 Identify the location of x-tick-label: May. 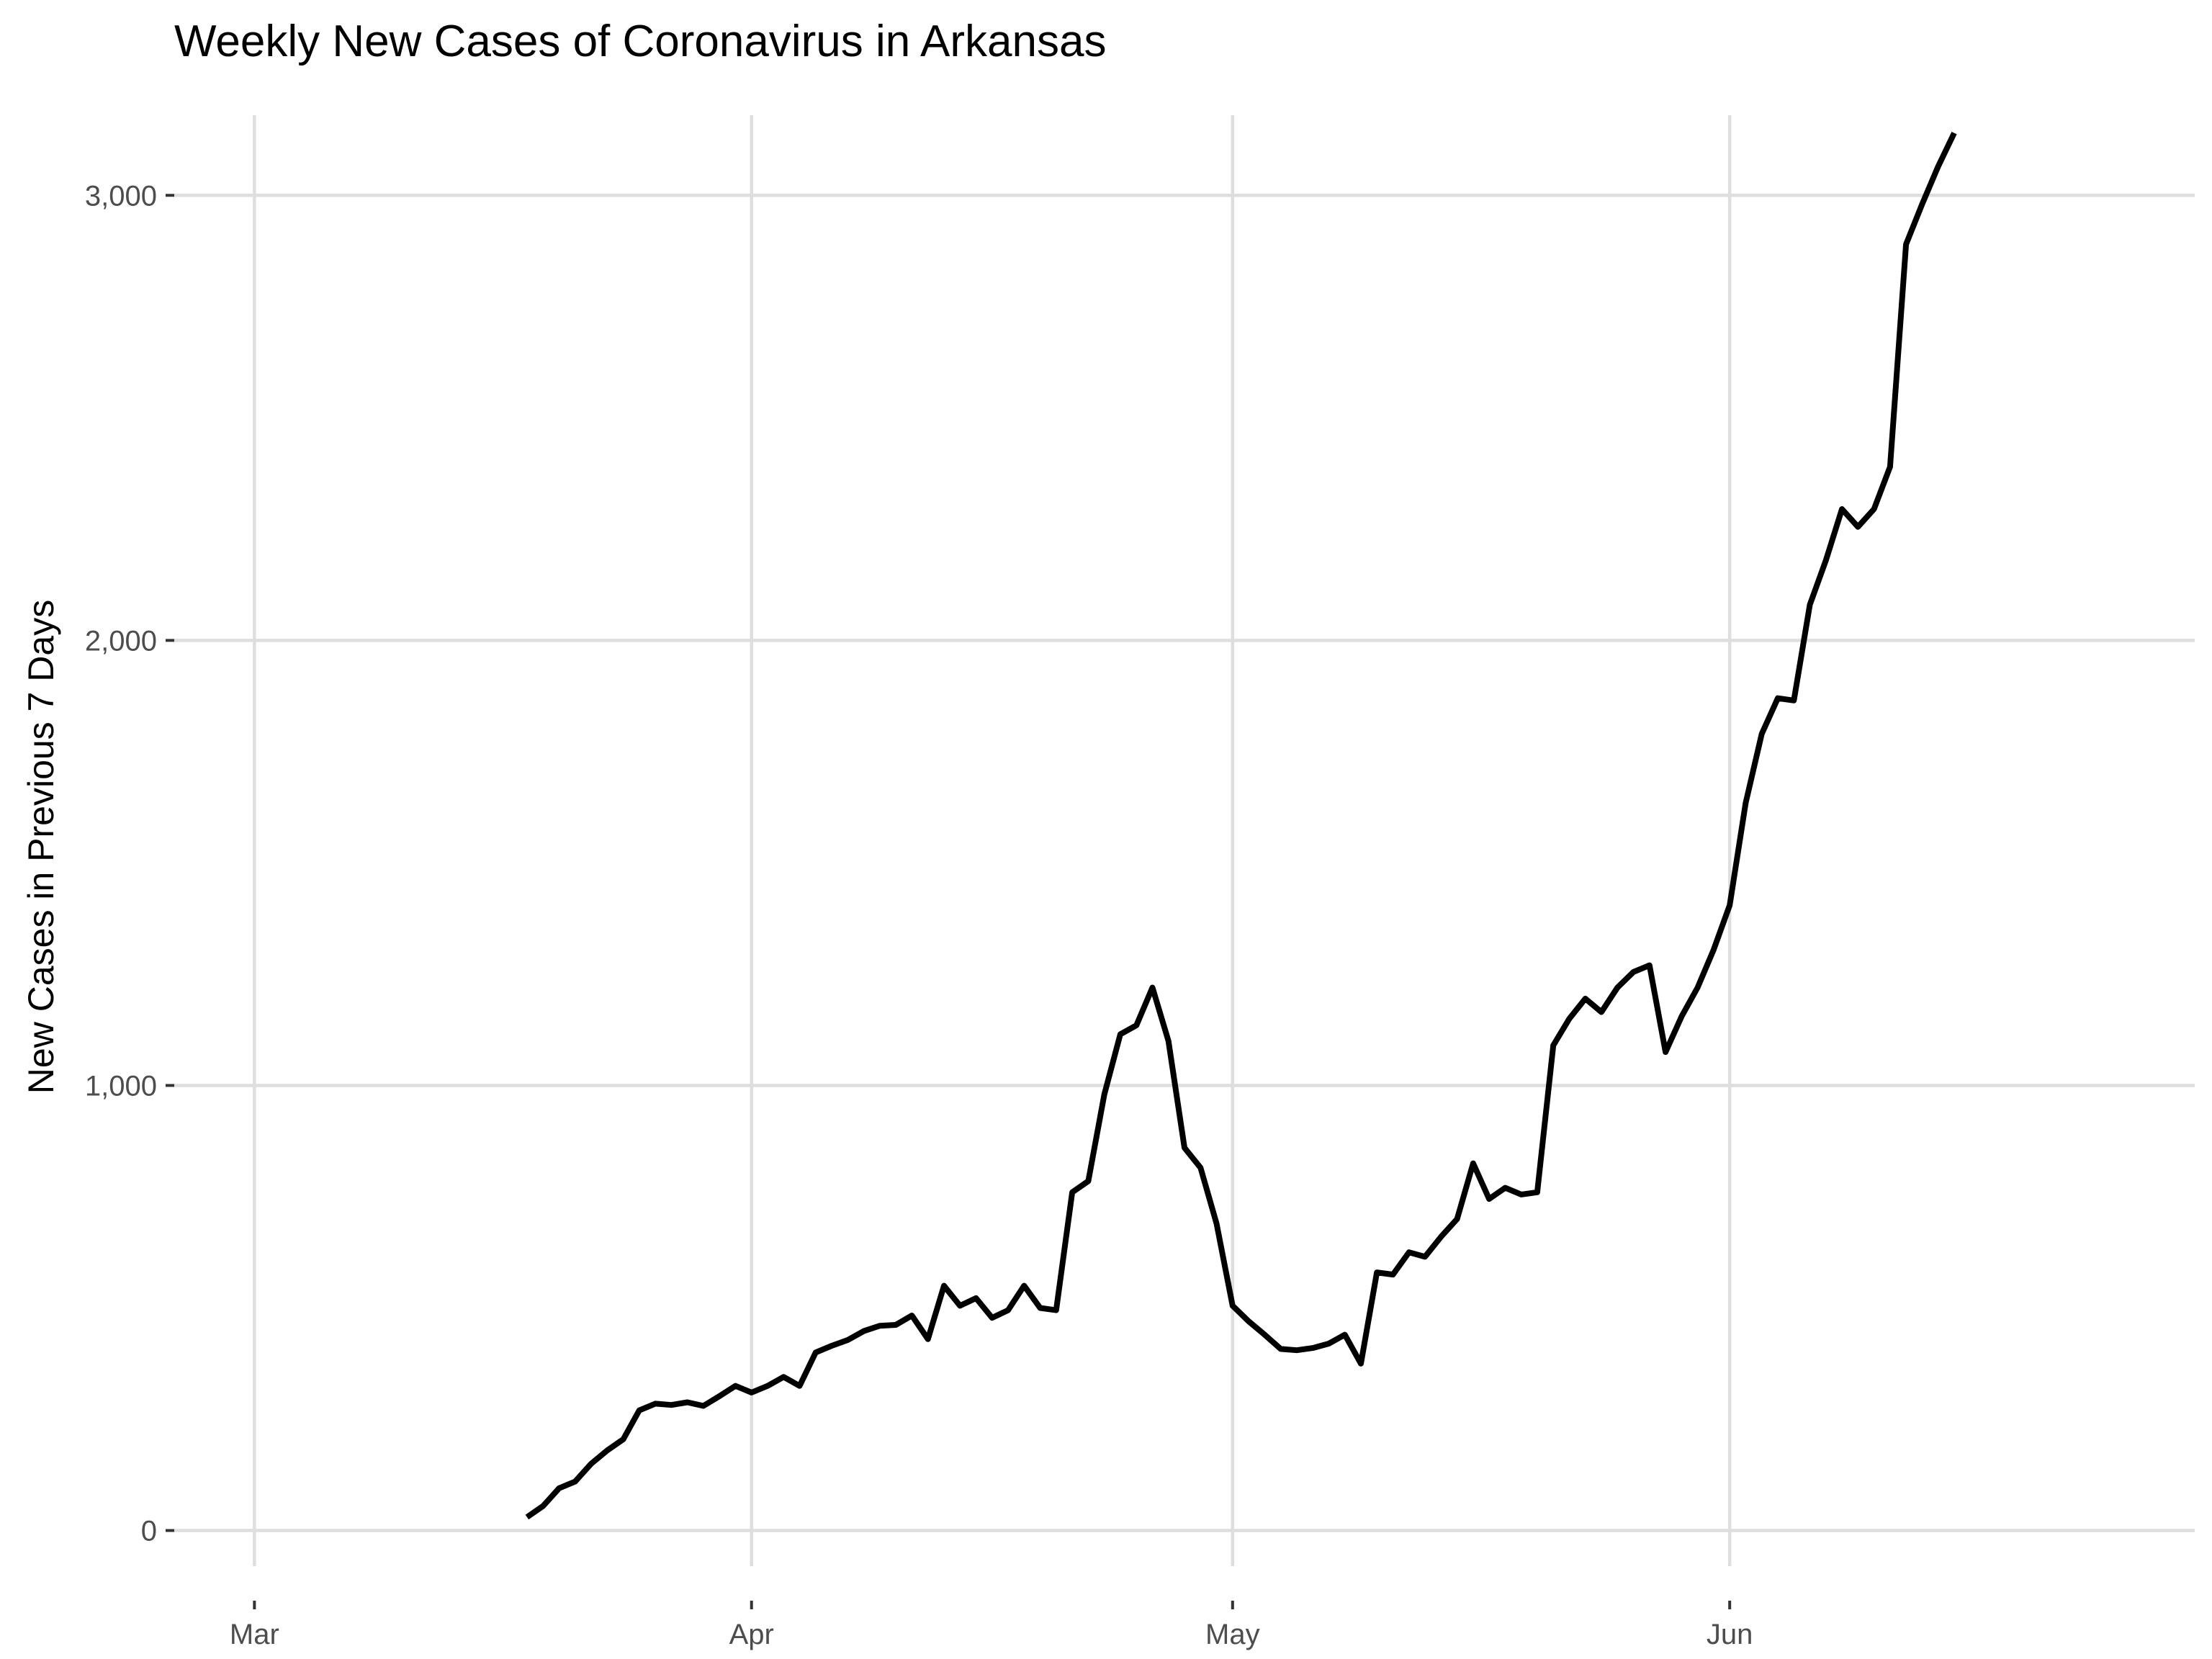
(1233, 1635).